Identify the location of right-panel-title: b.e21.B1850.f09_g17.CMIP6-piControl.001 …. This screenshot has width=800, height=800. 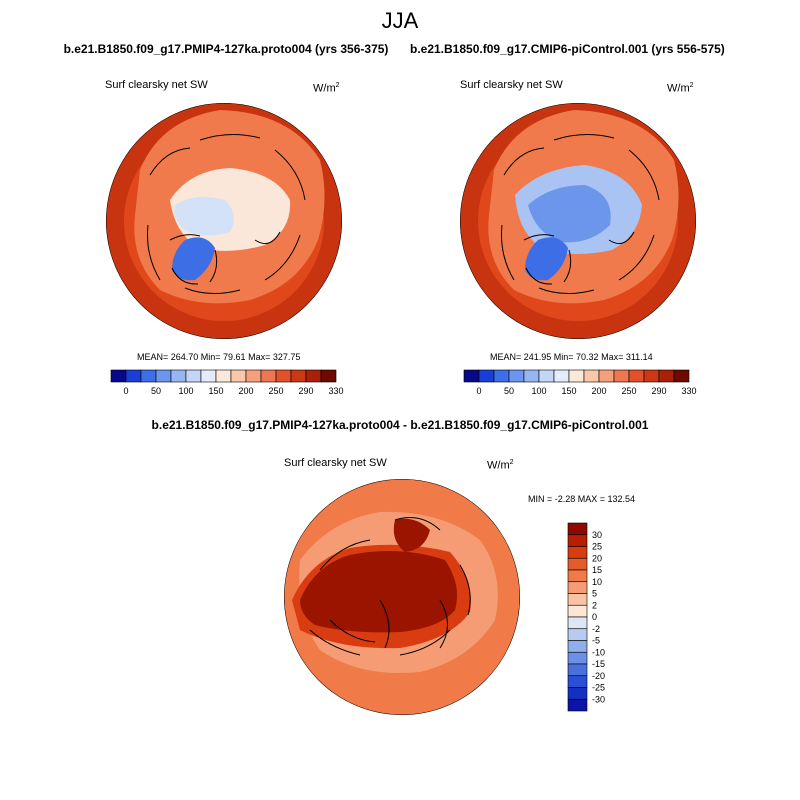
(567, 49).